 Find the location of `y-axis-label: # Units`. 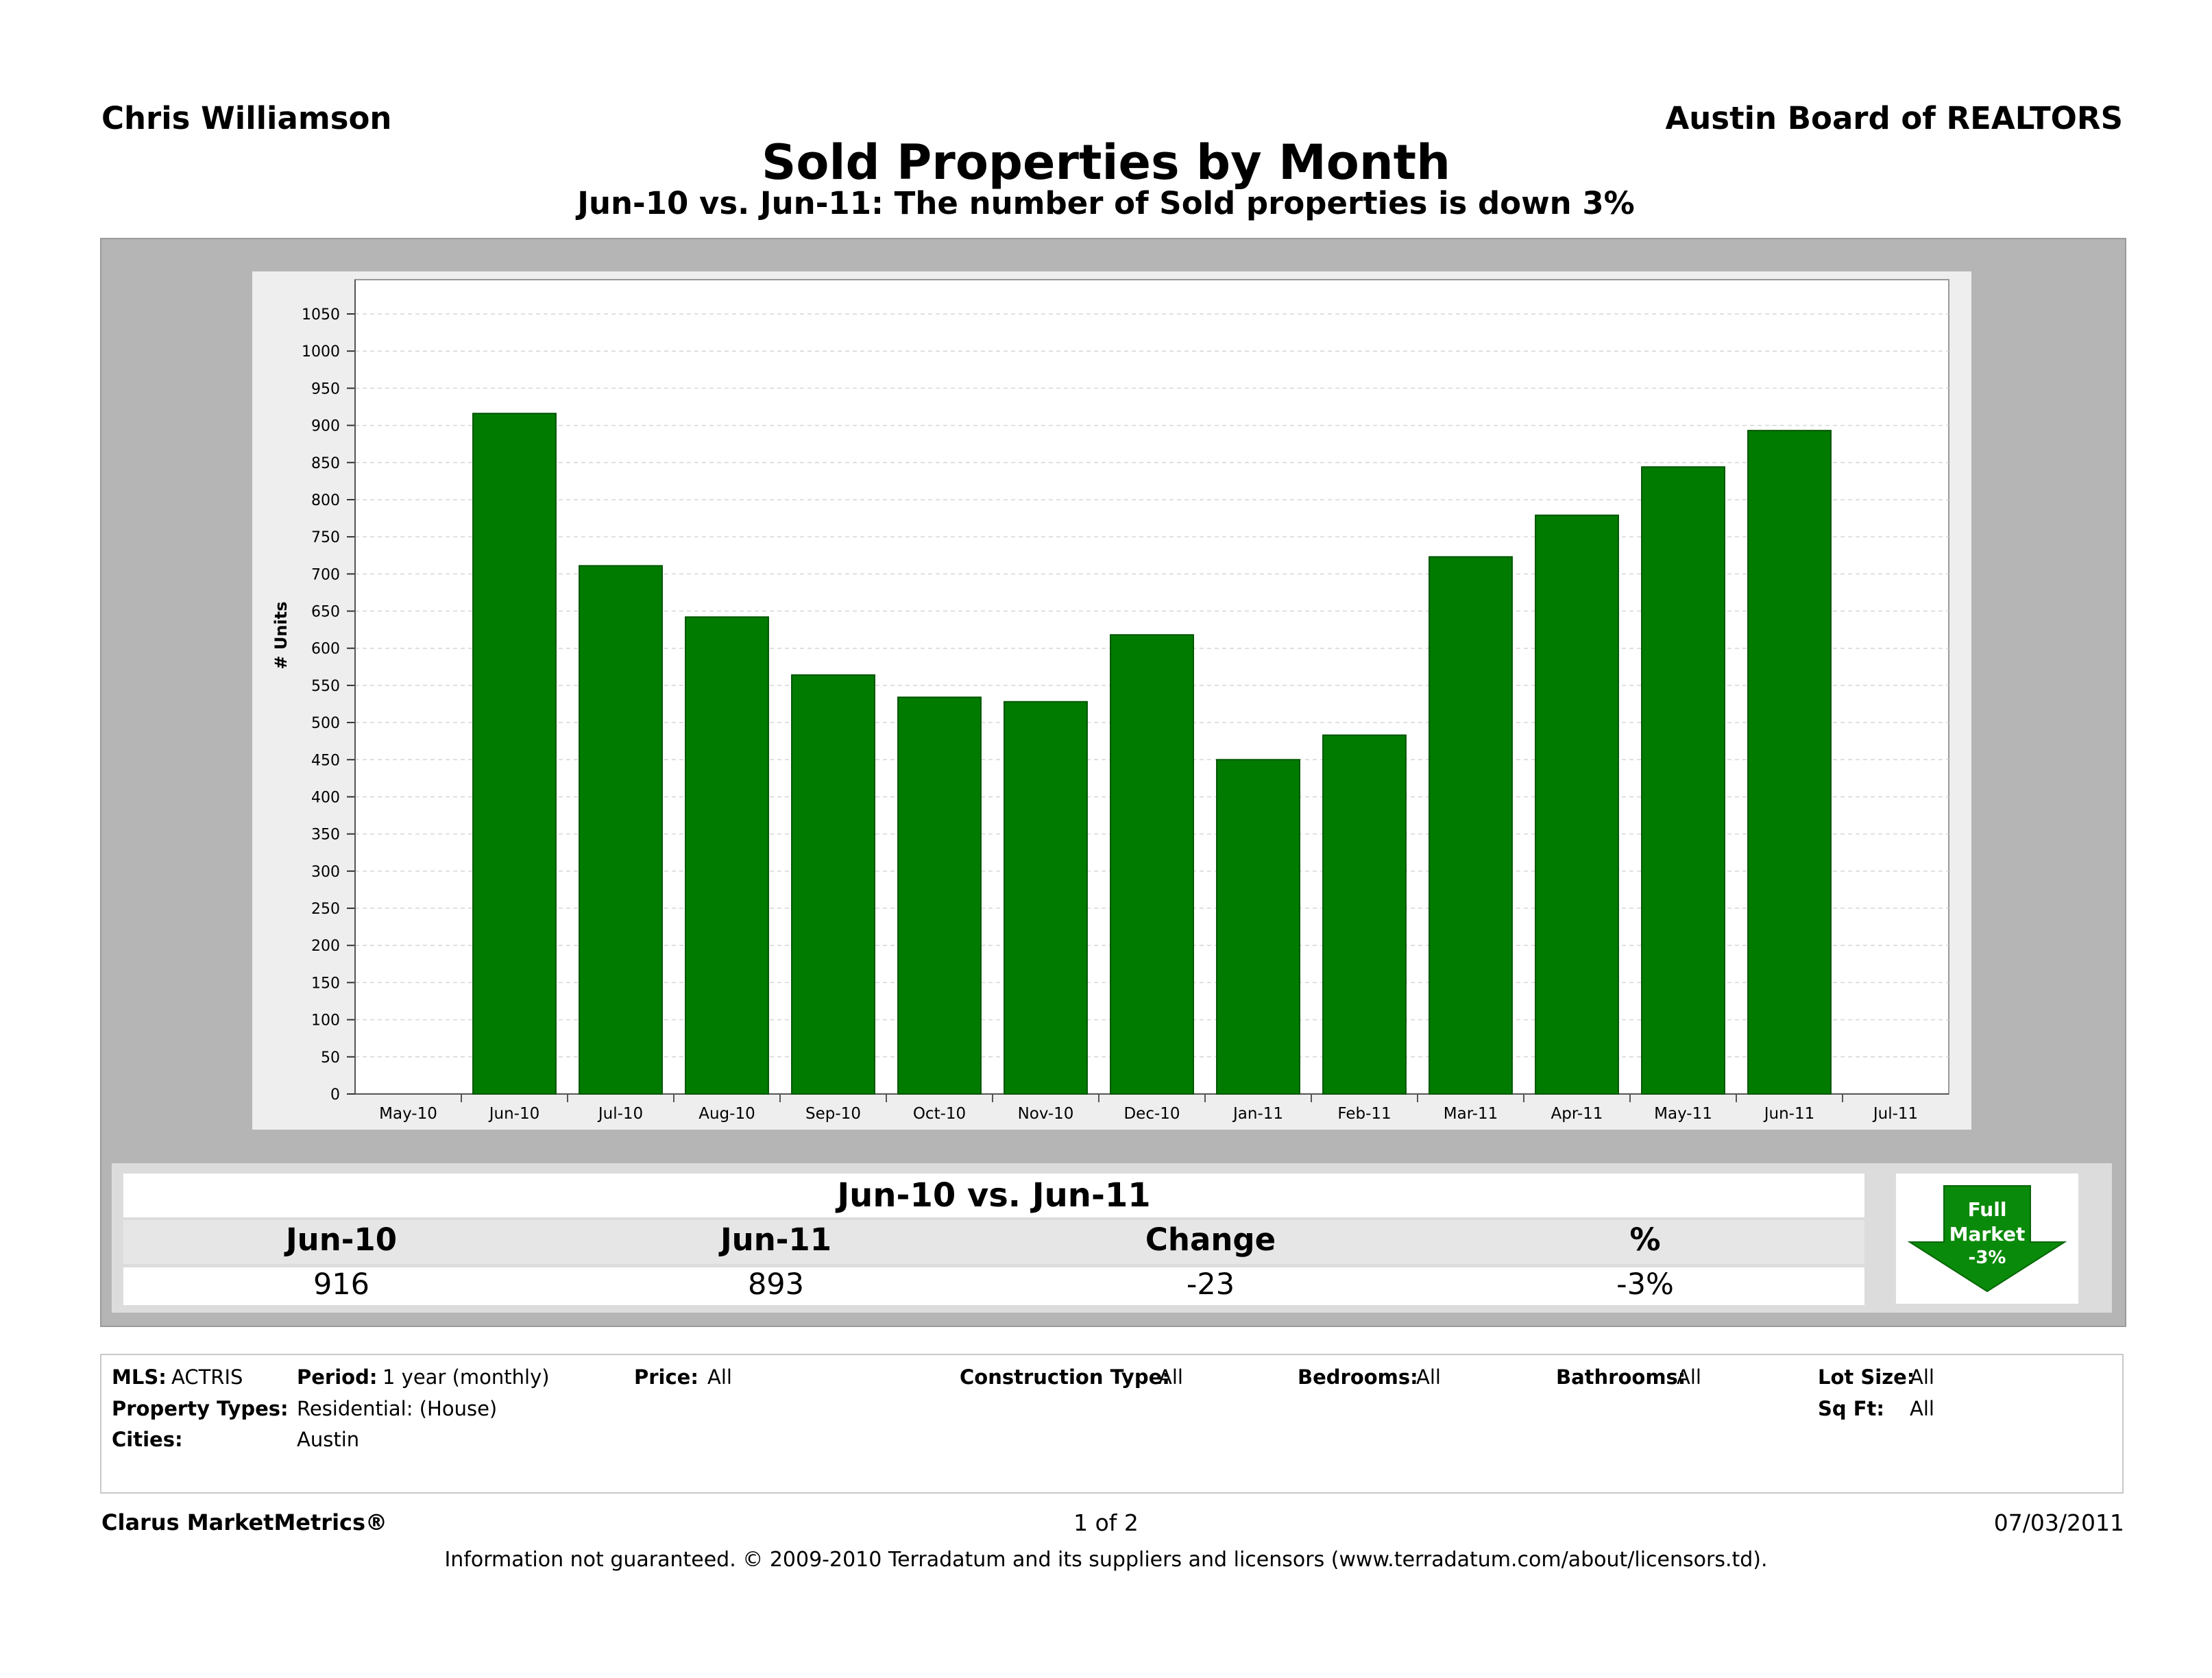

y-axis-label: # Units is located at coordinates (281, 635).